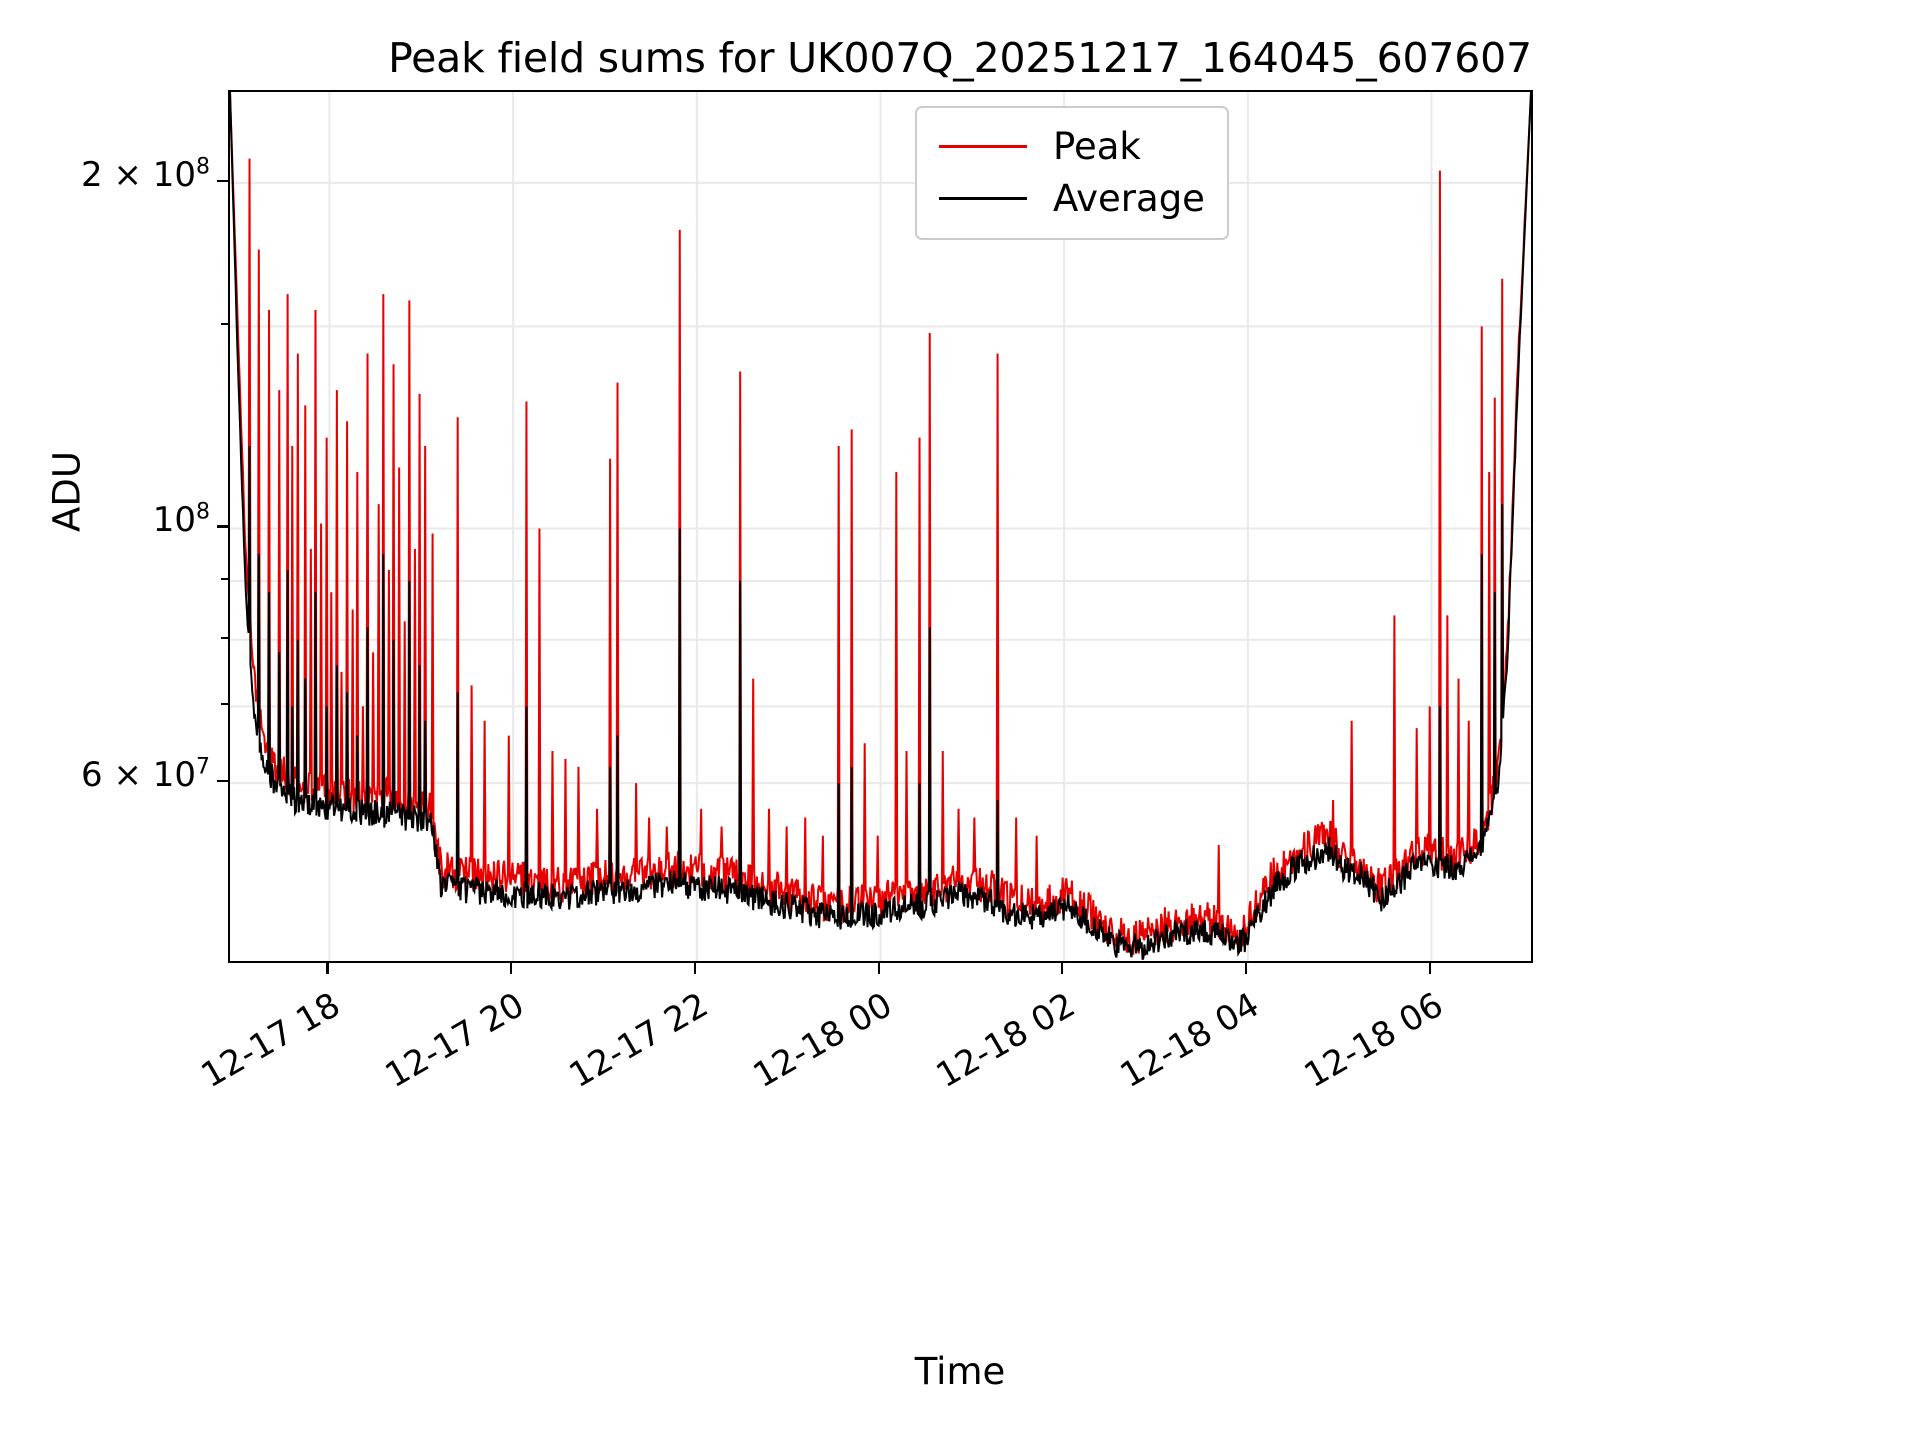 The height and width of the screenshot is (1440, 1920). I want to click on legend-item-average: Average, so click(1072, 198).